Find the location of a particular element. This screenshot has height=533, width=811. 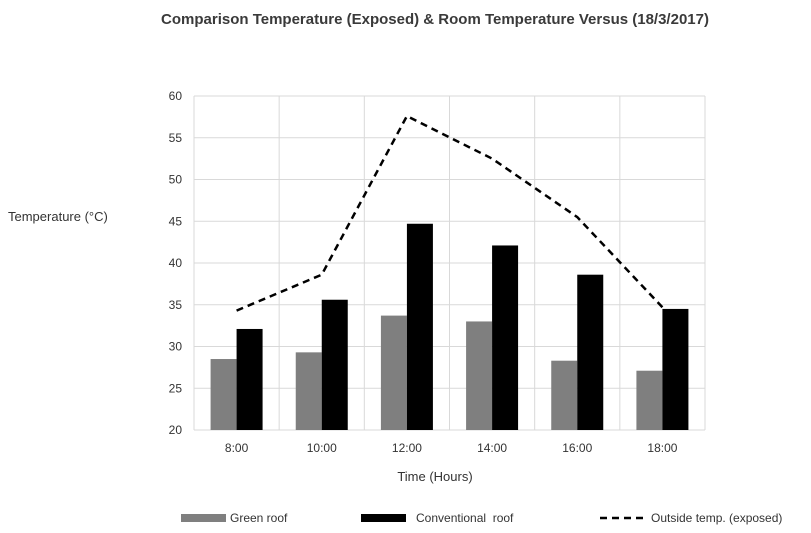

x-tick-label: 18:00 is located at coordinates (662, 448).